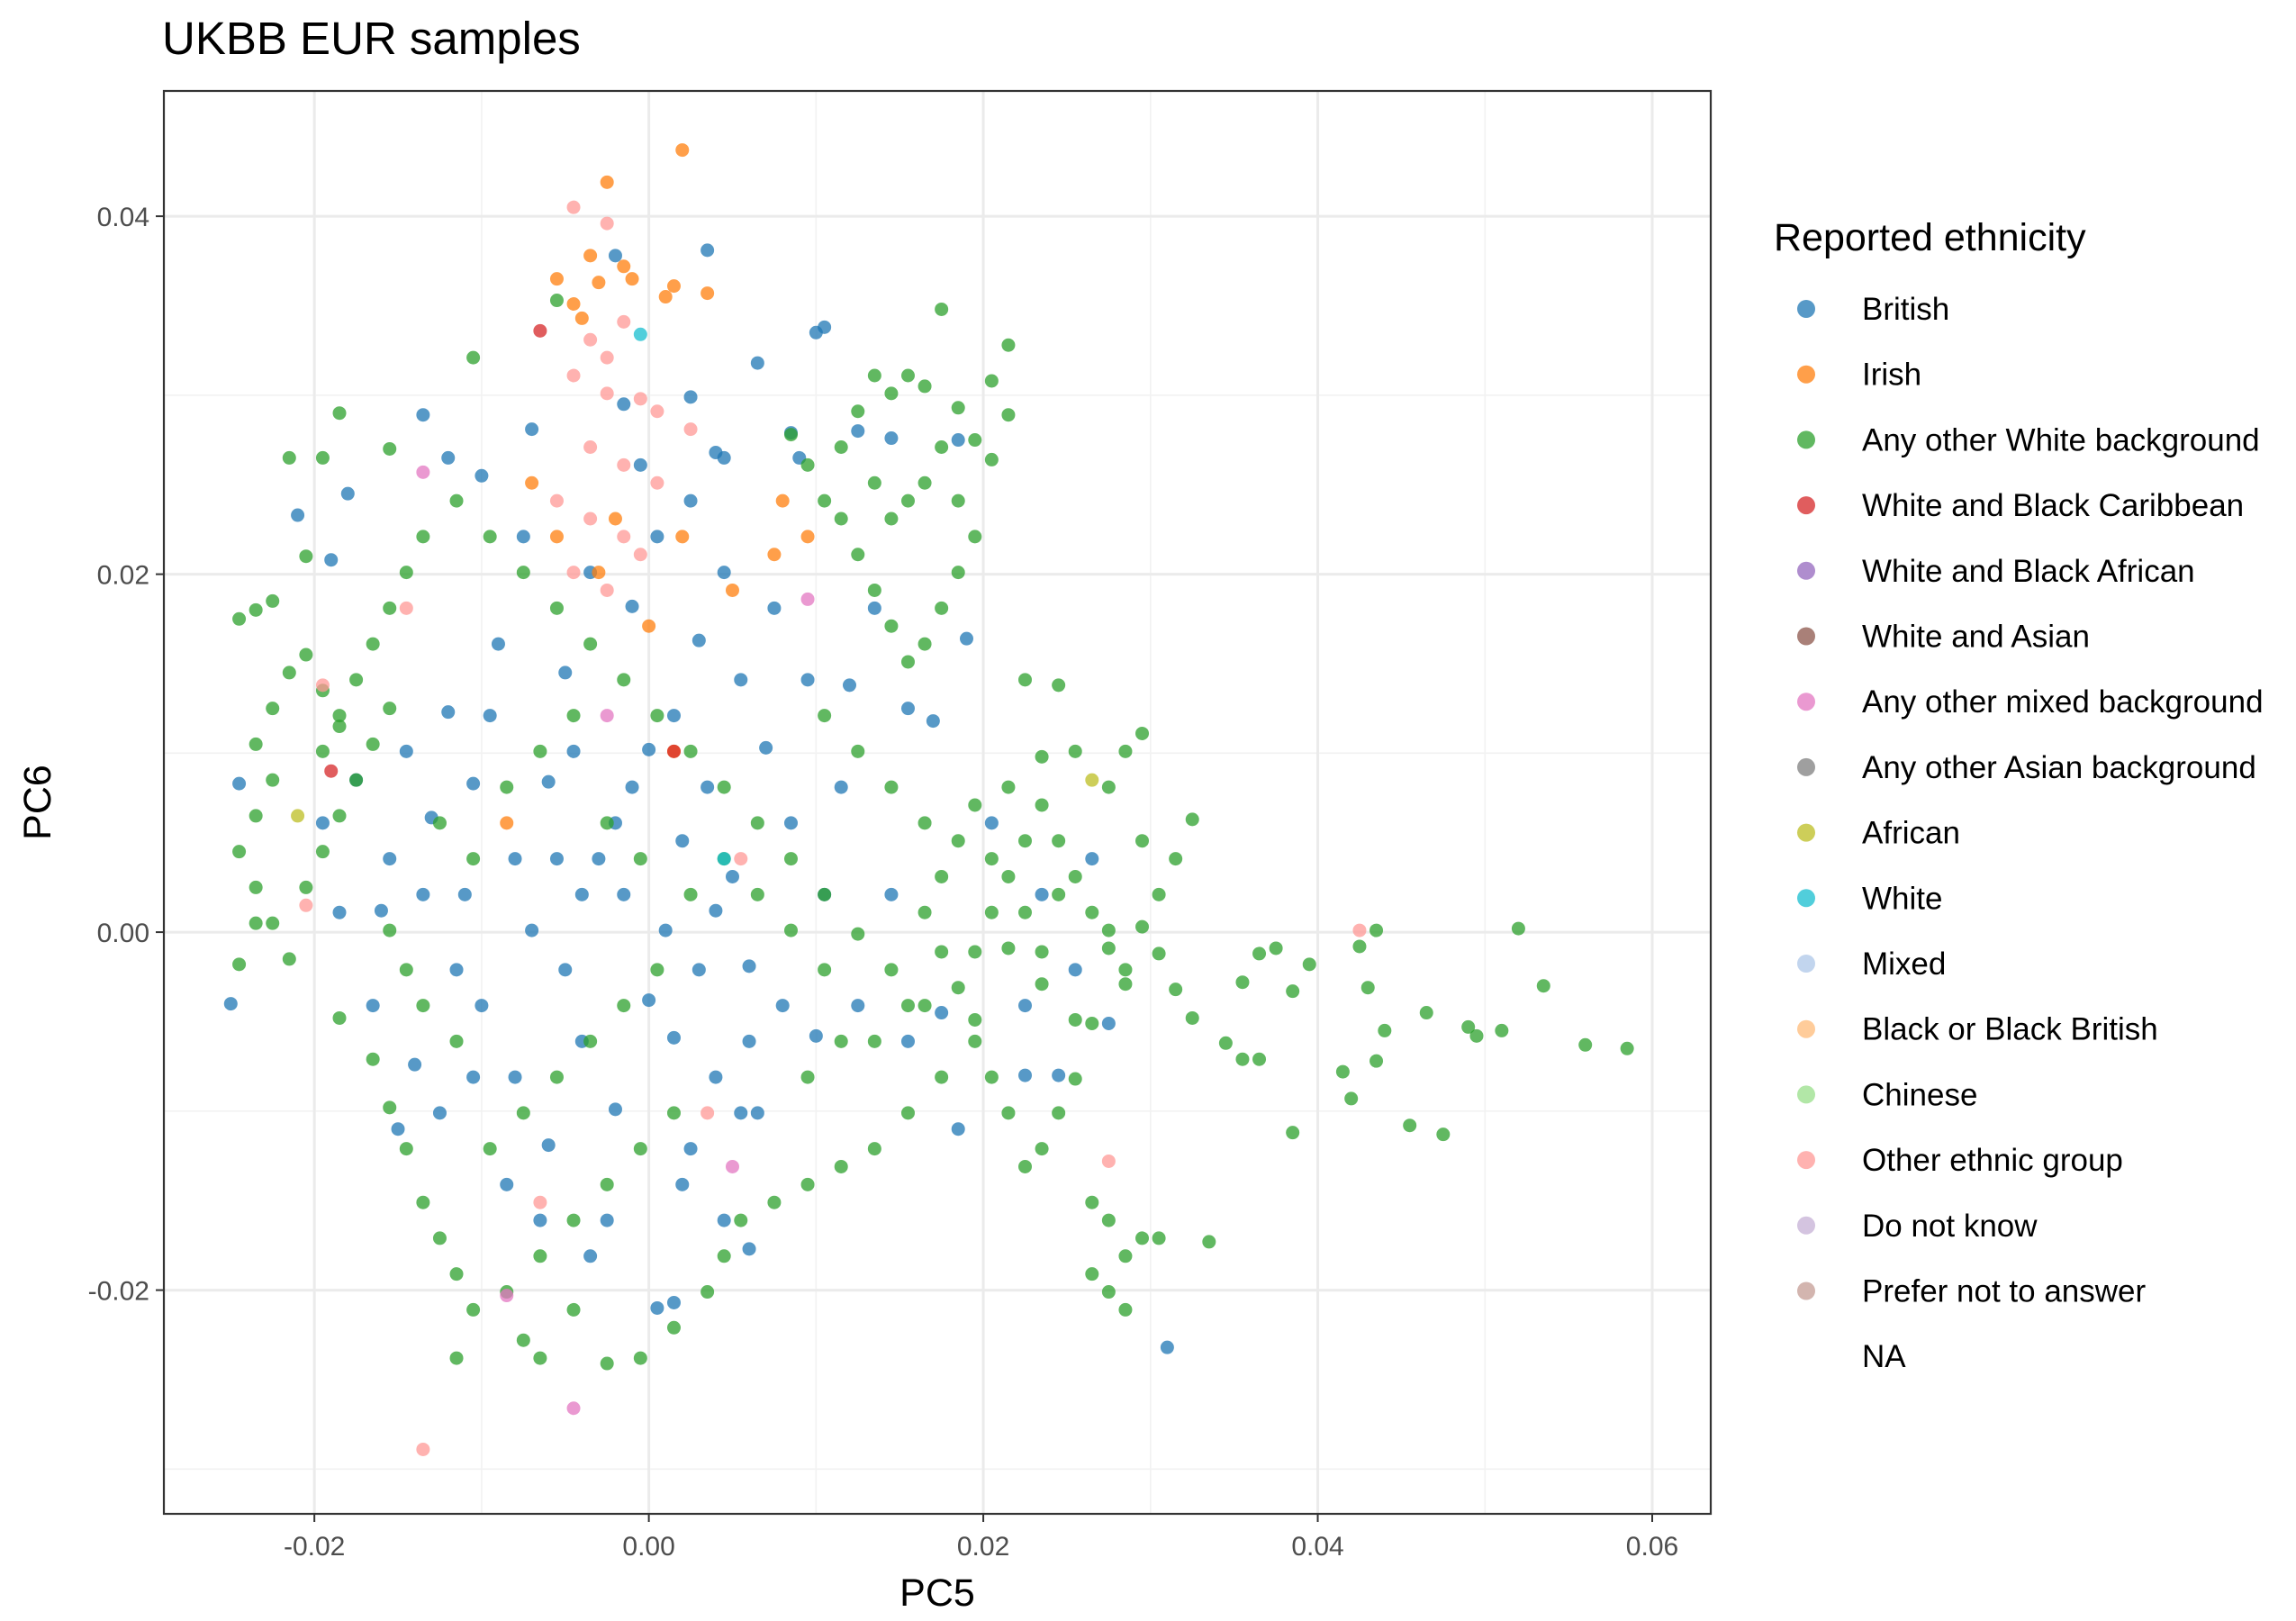 The height and width of the screenshot is (1621, 2296). I want to click on legend-key-british, so click(1806, 309).